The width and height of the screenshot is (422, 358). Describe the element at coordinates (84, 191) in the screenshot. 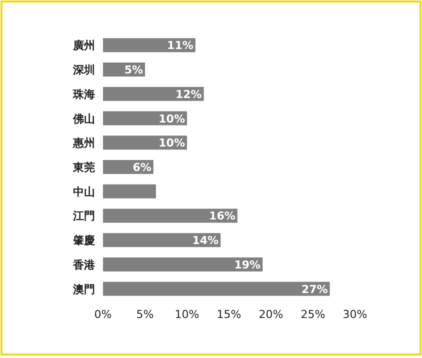

I see `y-tick-label: 中山` at that location.